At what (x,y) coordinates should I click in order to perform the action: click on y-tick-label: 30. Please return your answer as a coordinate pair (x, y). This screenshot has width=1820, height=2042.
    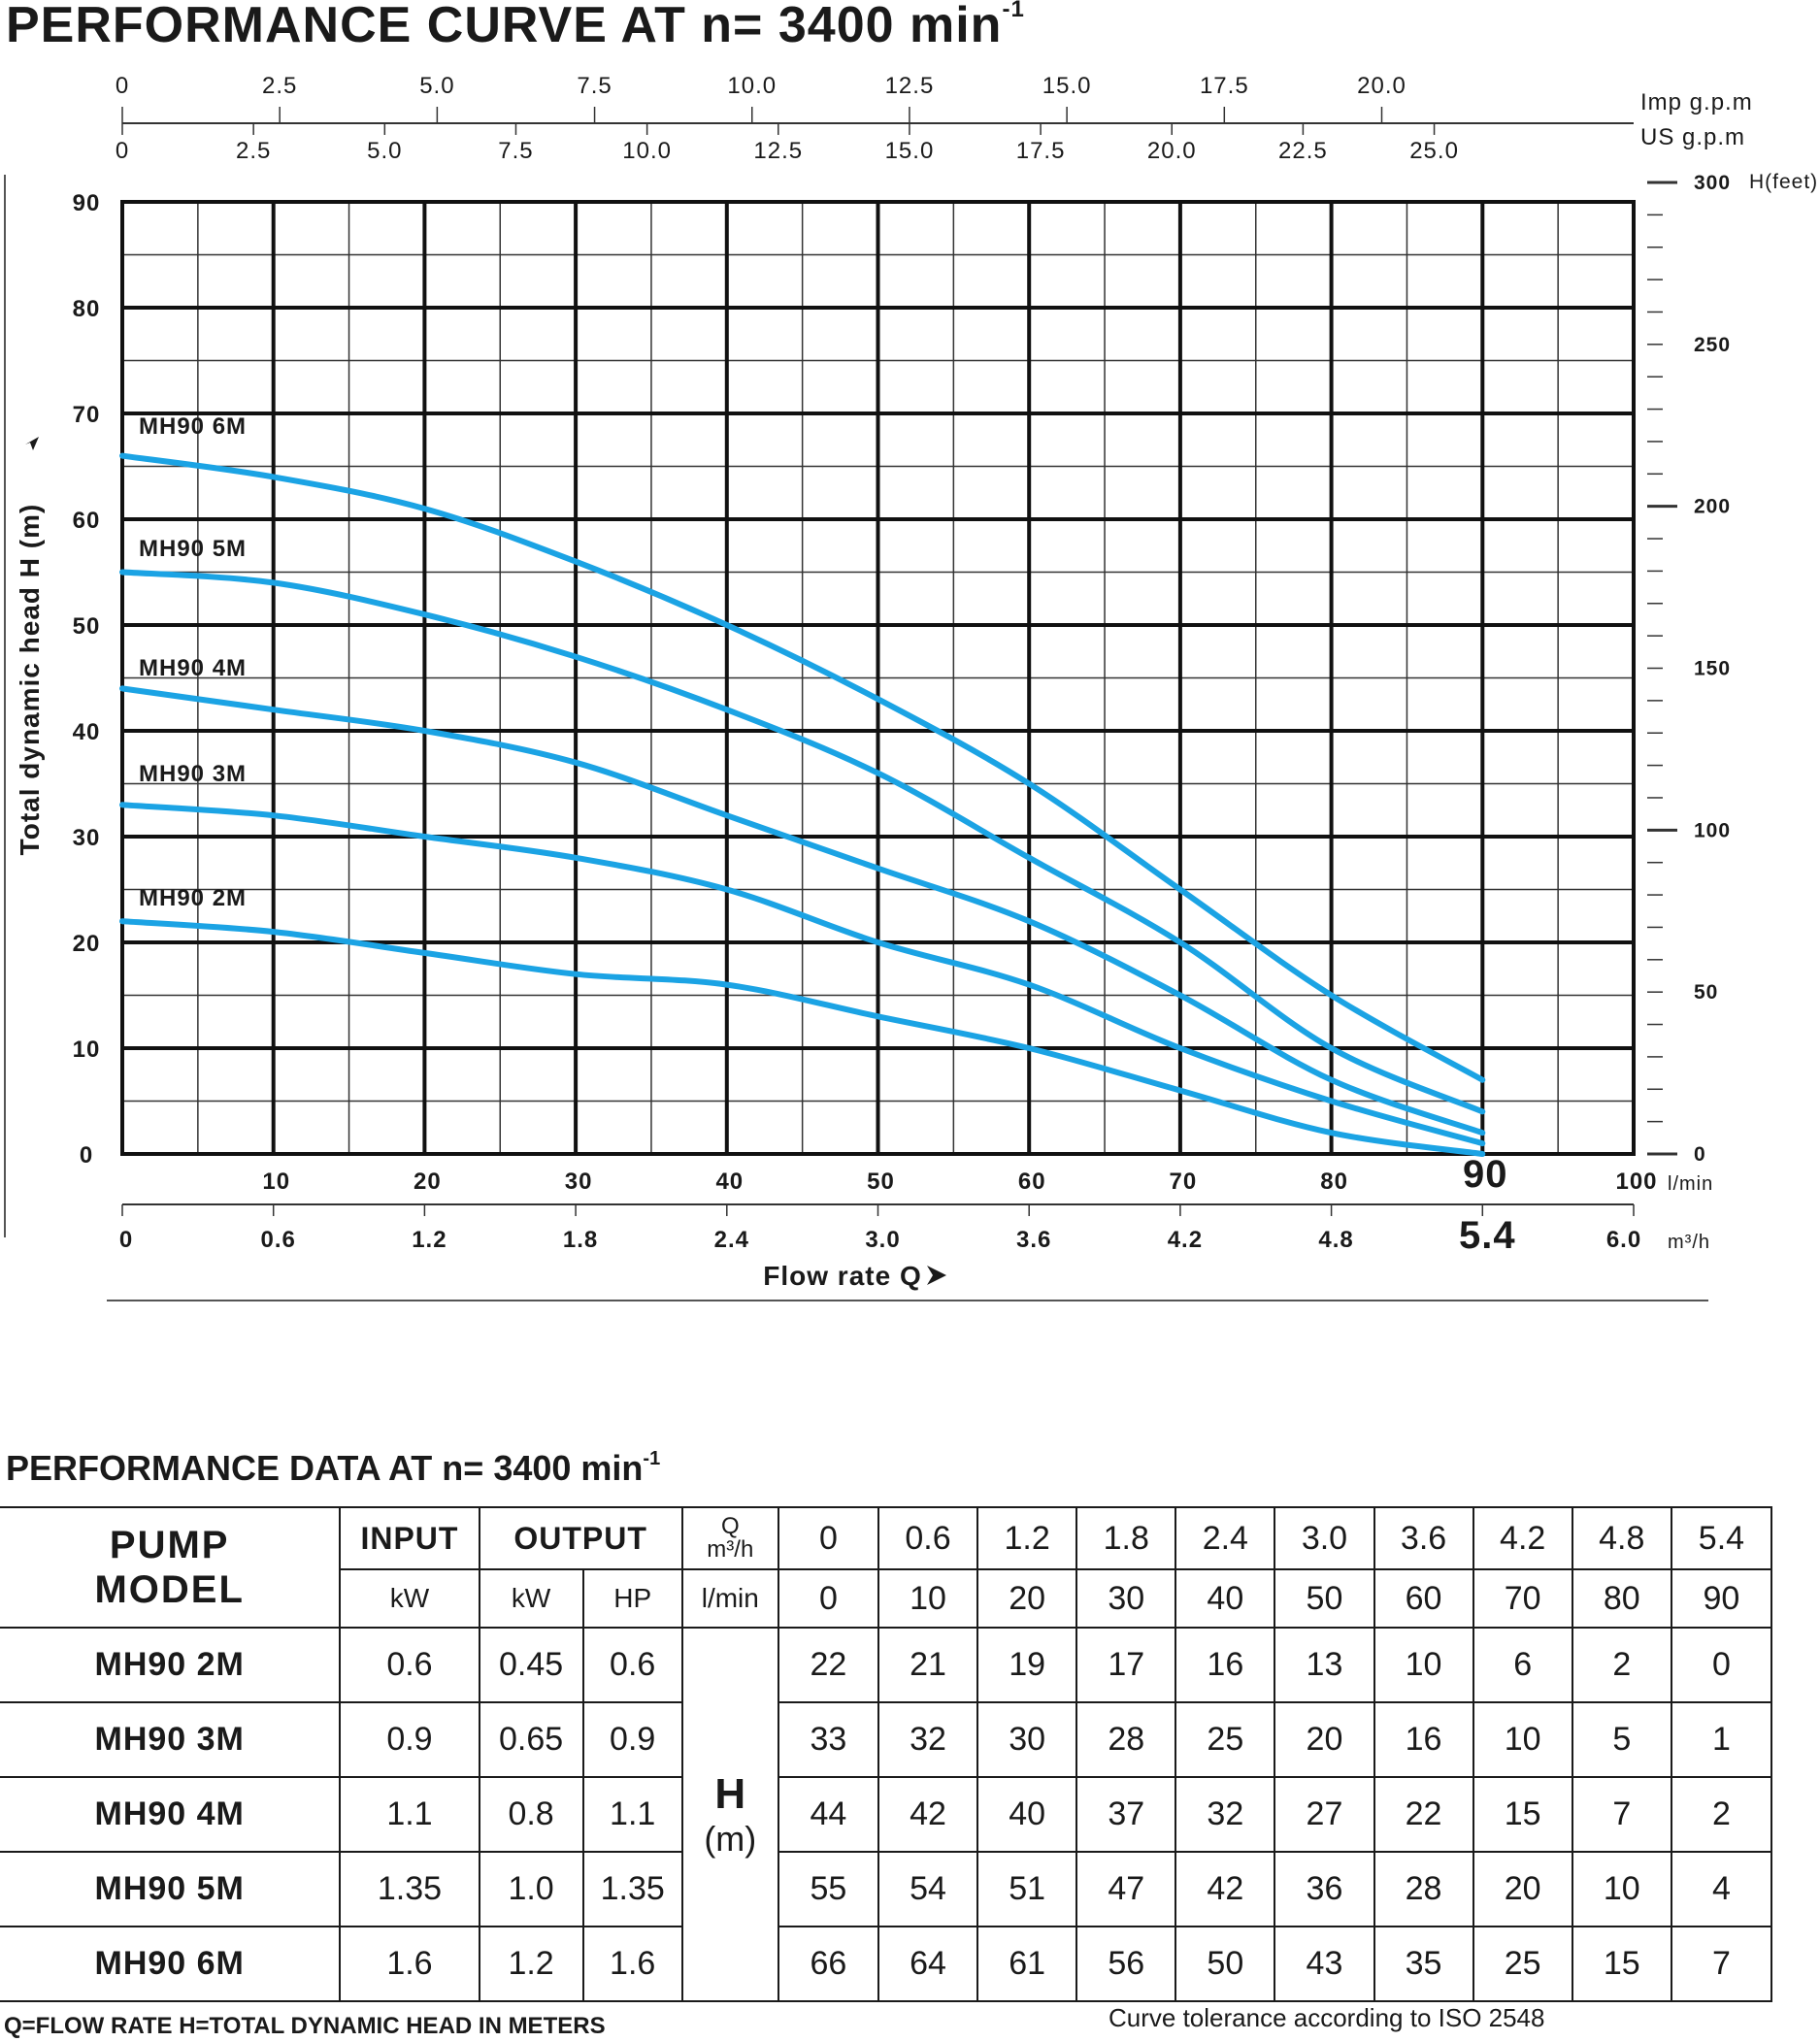
    Looking at the image, I should click on (87, 838).